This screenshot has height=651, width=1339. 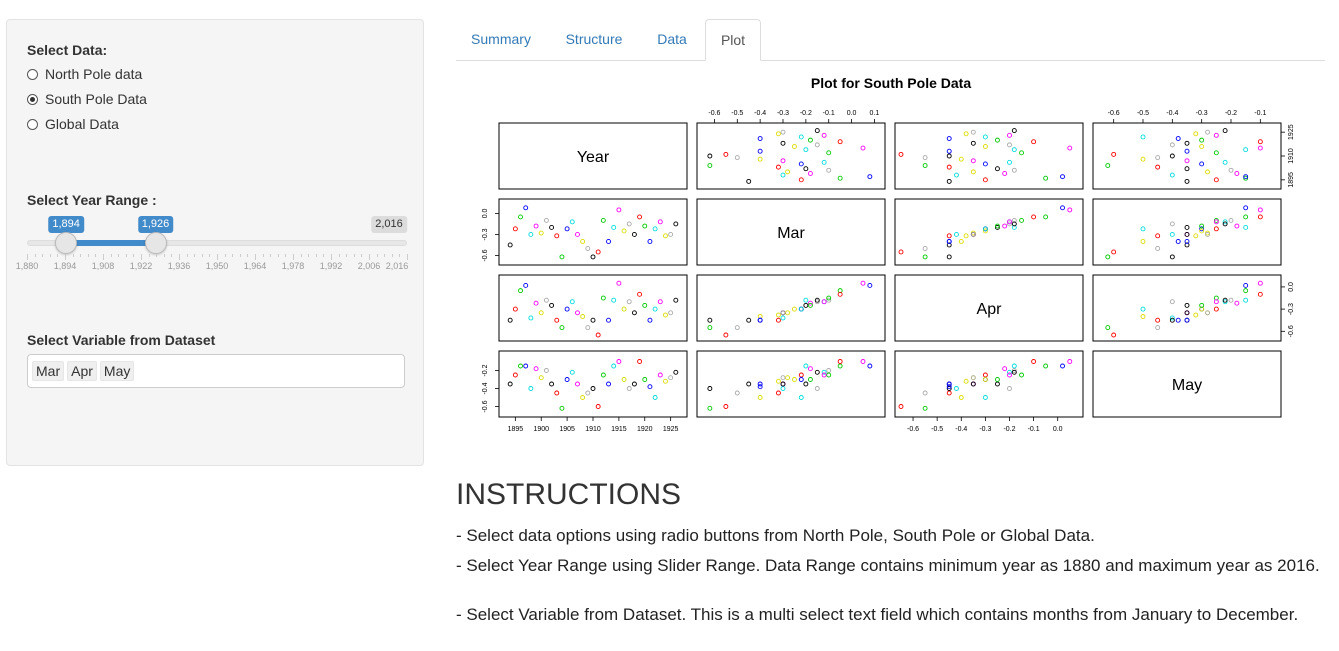 What do you see at coordinates (714, 113) in the screenshot?
I see `axis-tick-label: -0.6` at bounding box center [714, 113].